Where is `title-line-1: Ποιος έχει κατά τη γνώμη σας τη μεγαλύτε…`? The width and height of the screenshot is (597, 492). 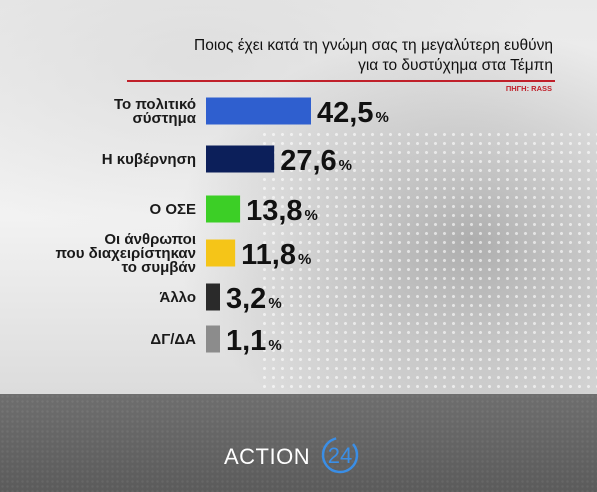
title-line-1: Ποιος έχει κατά τη γνώμη σας τη μεγαλύτε… is located at coordinates (373, 45).